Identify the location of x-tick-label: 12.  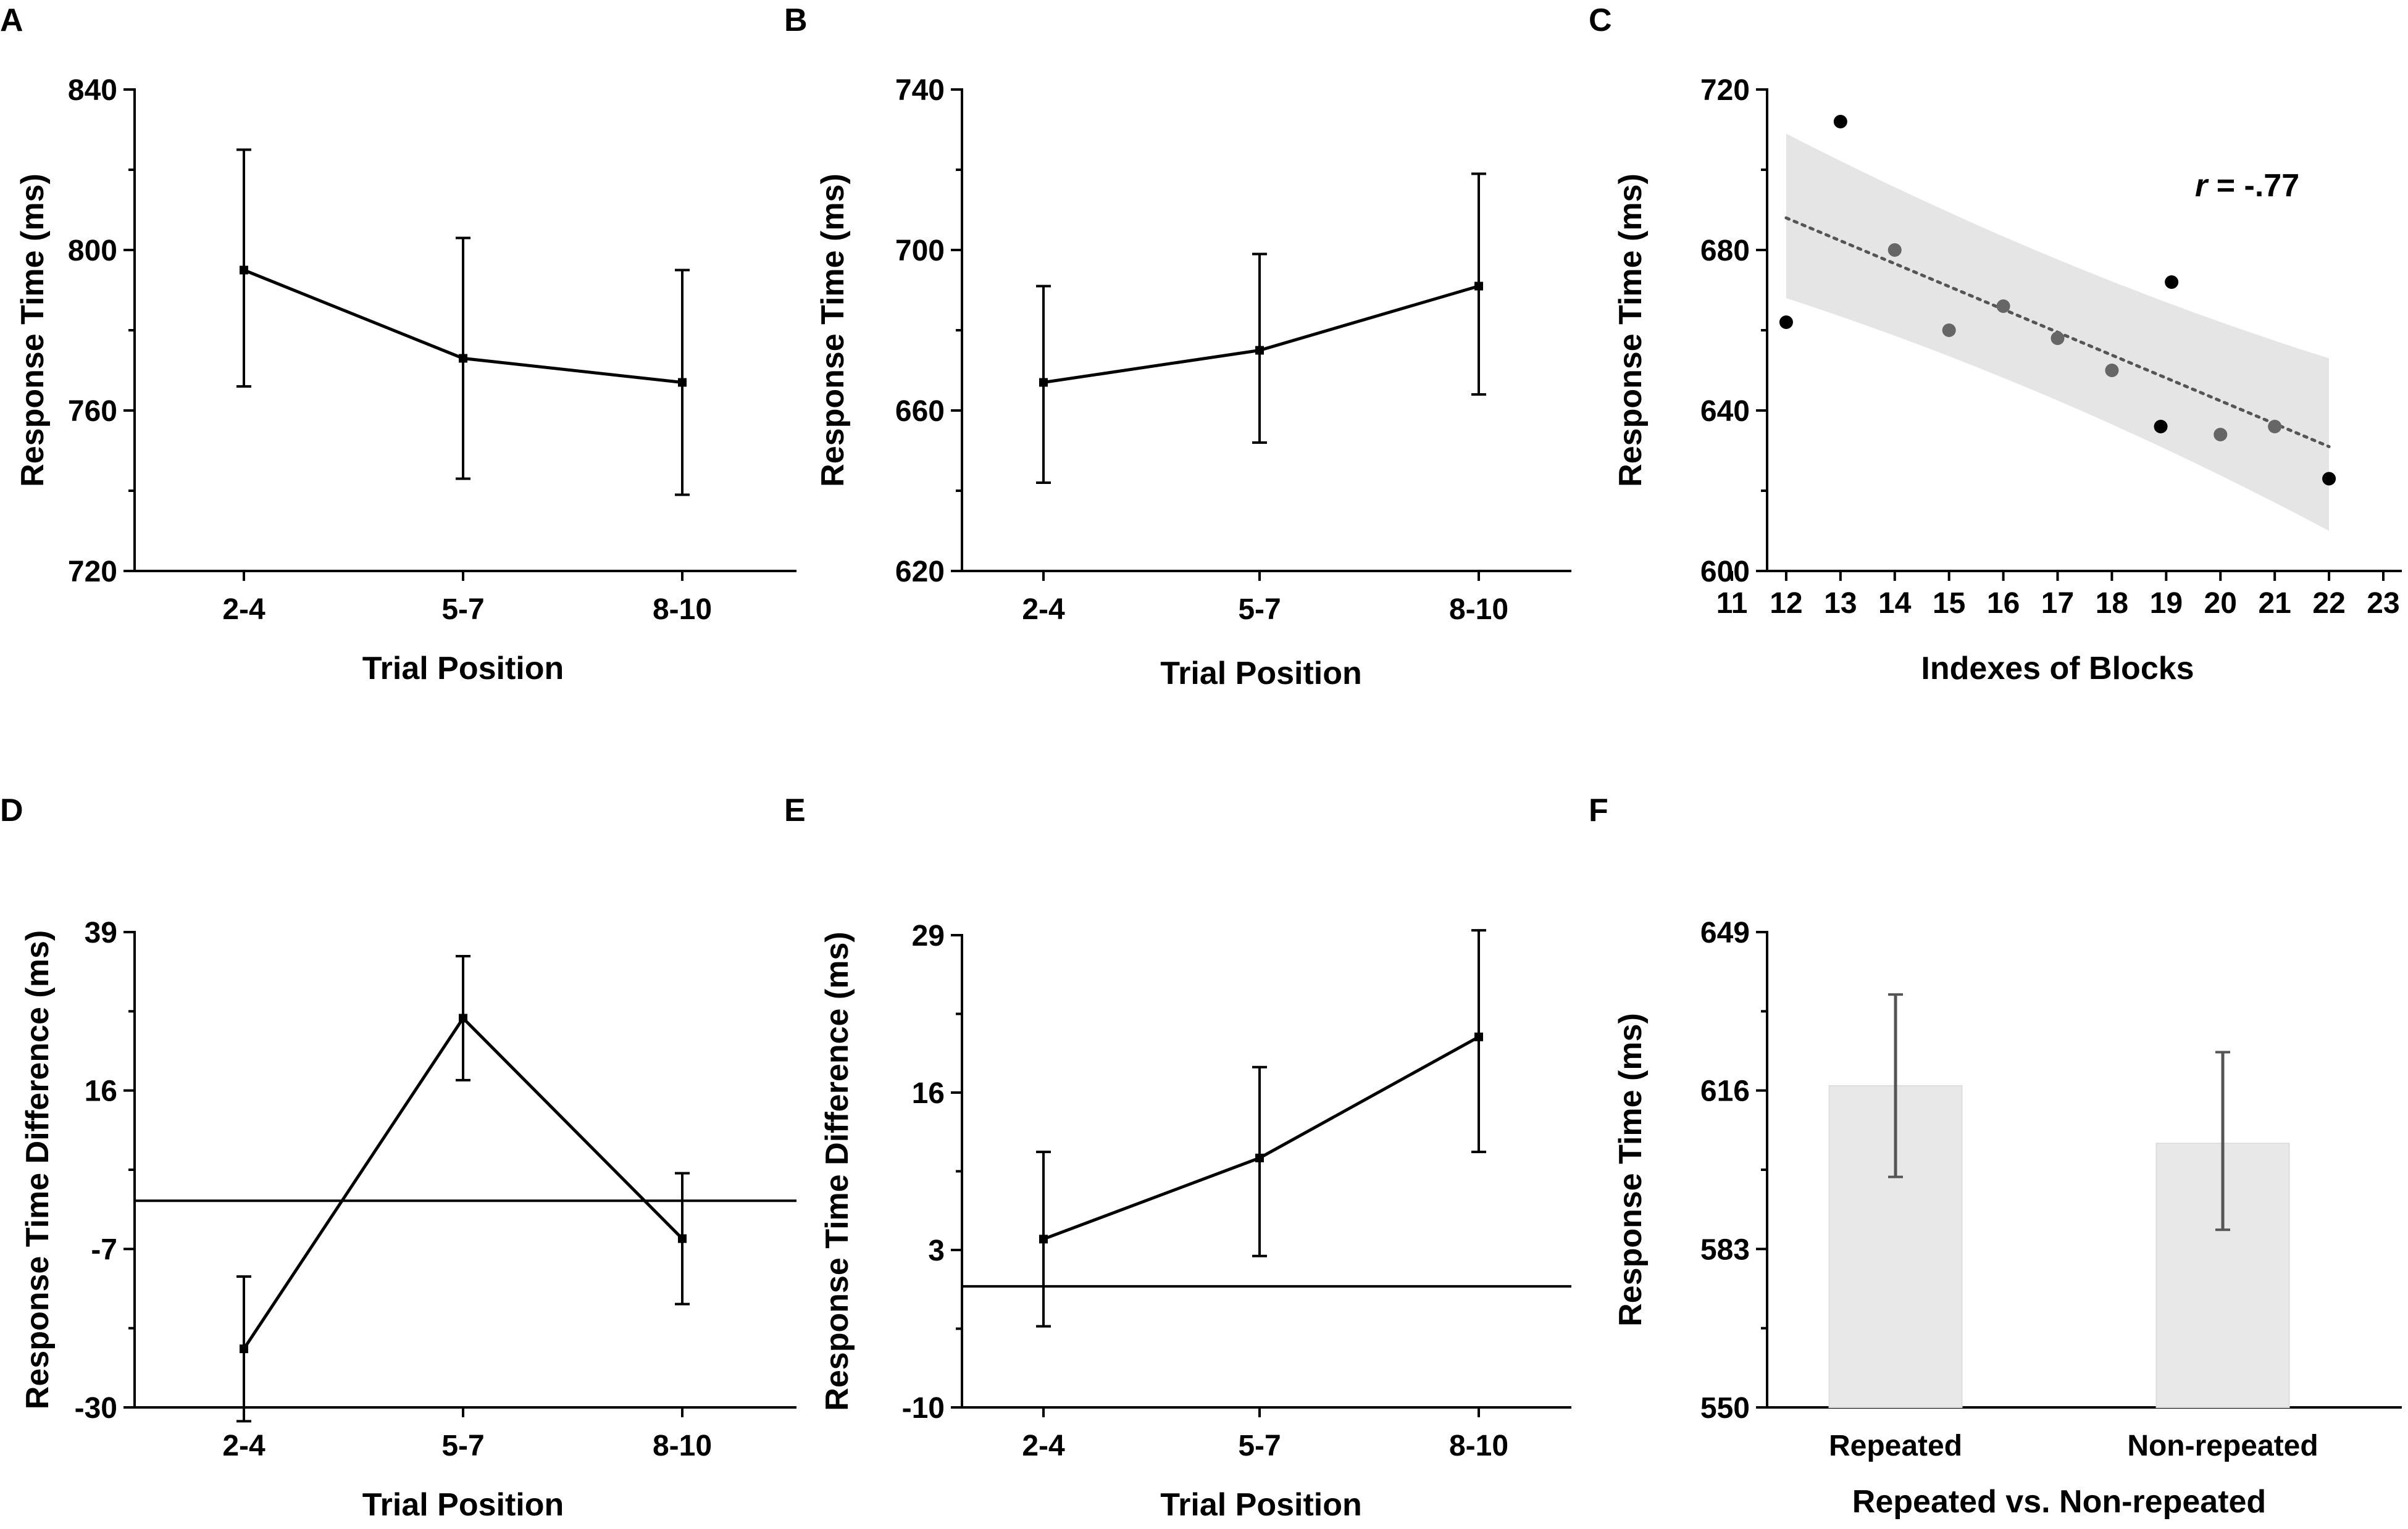
(1786, 603).